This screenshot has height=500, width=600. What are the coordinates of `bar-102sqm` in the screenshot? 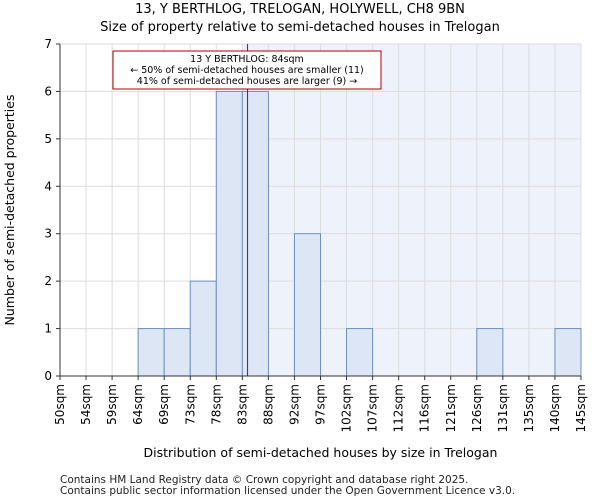 It's located at (360, 352).